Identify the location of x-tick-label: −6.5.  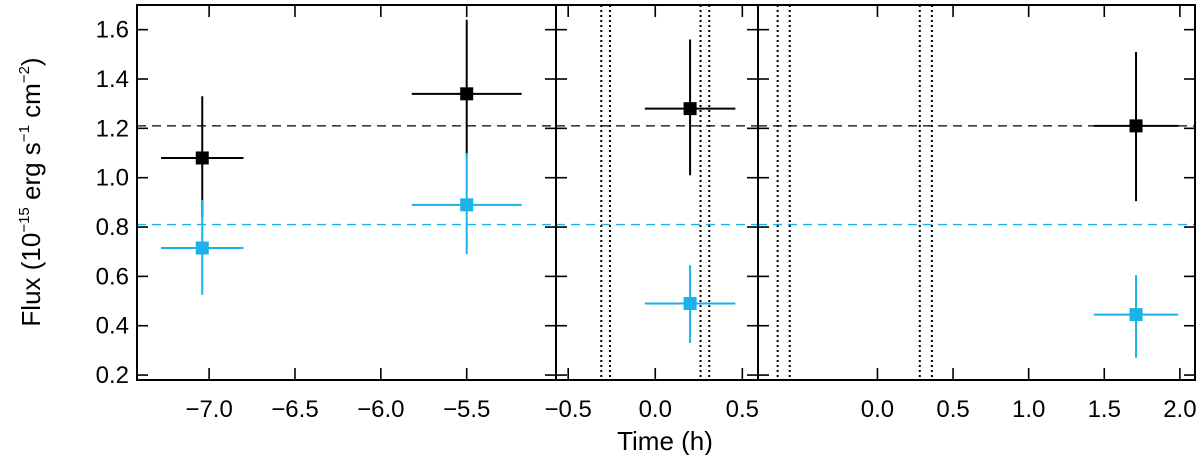
(294, 409).